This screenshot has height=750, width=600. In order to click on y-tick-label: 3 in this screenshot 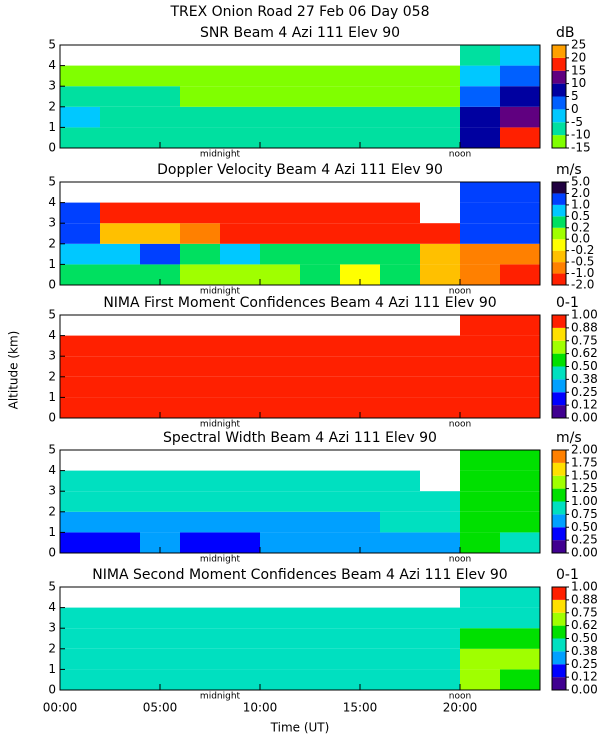, I will do `click(52, 491)`.